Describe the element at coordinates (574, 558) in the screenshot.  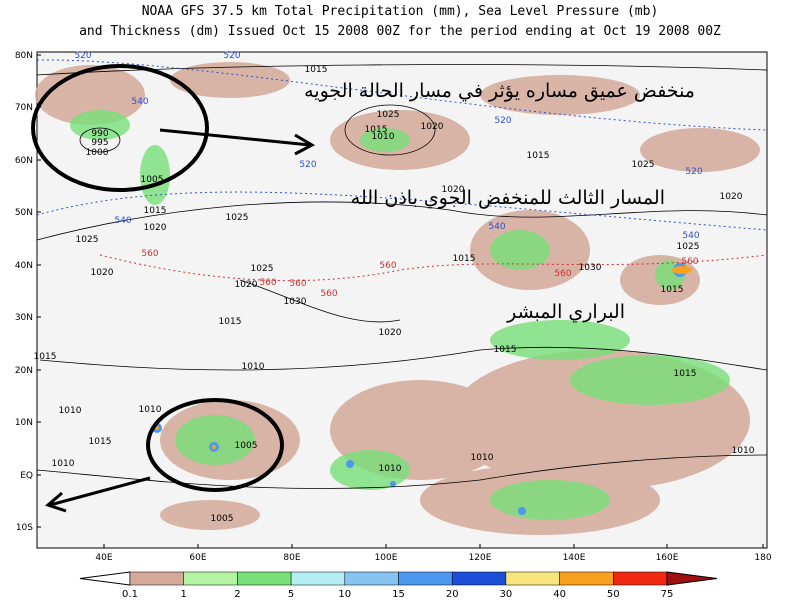
I see `lon-label: 140E` at that location.